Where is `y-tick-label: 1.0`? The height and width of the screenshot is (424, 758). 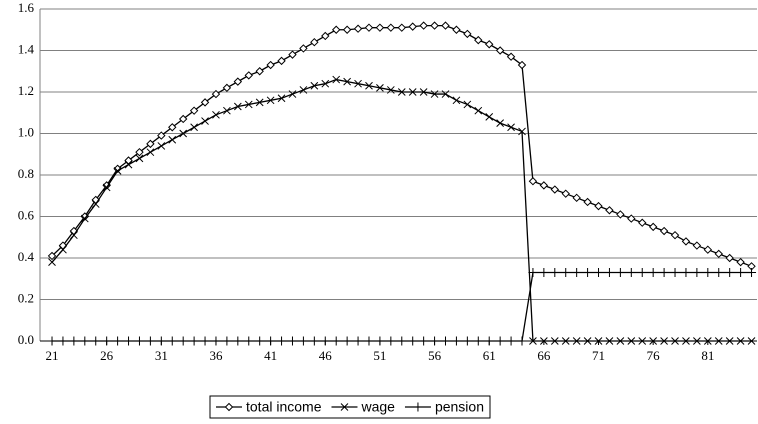
y-tick-label: 1.0 is located at coordinates (26, 131).